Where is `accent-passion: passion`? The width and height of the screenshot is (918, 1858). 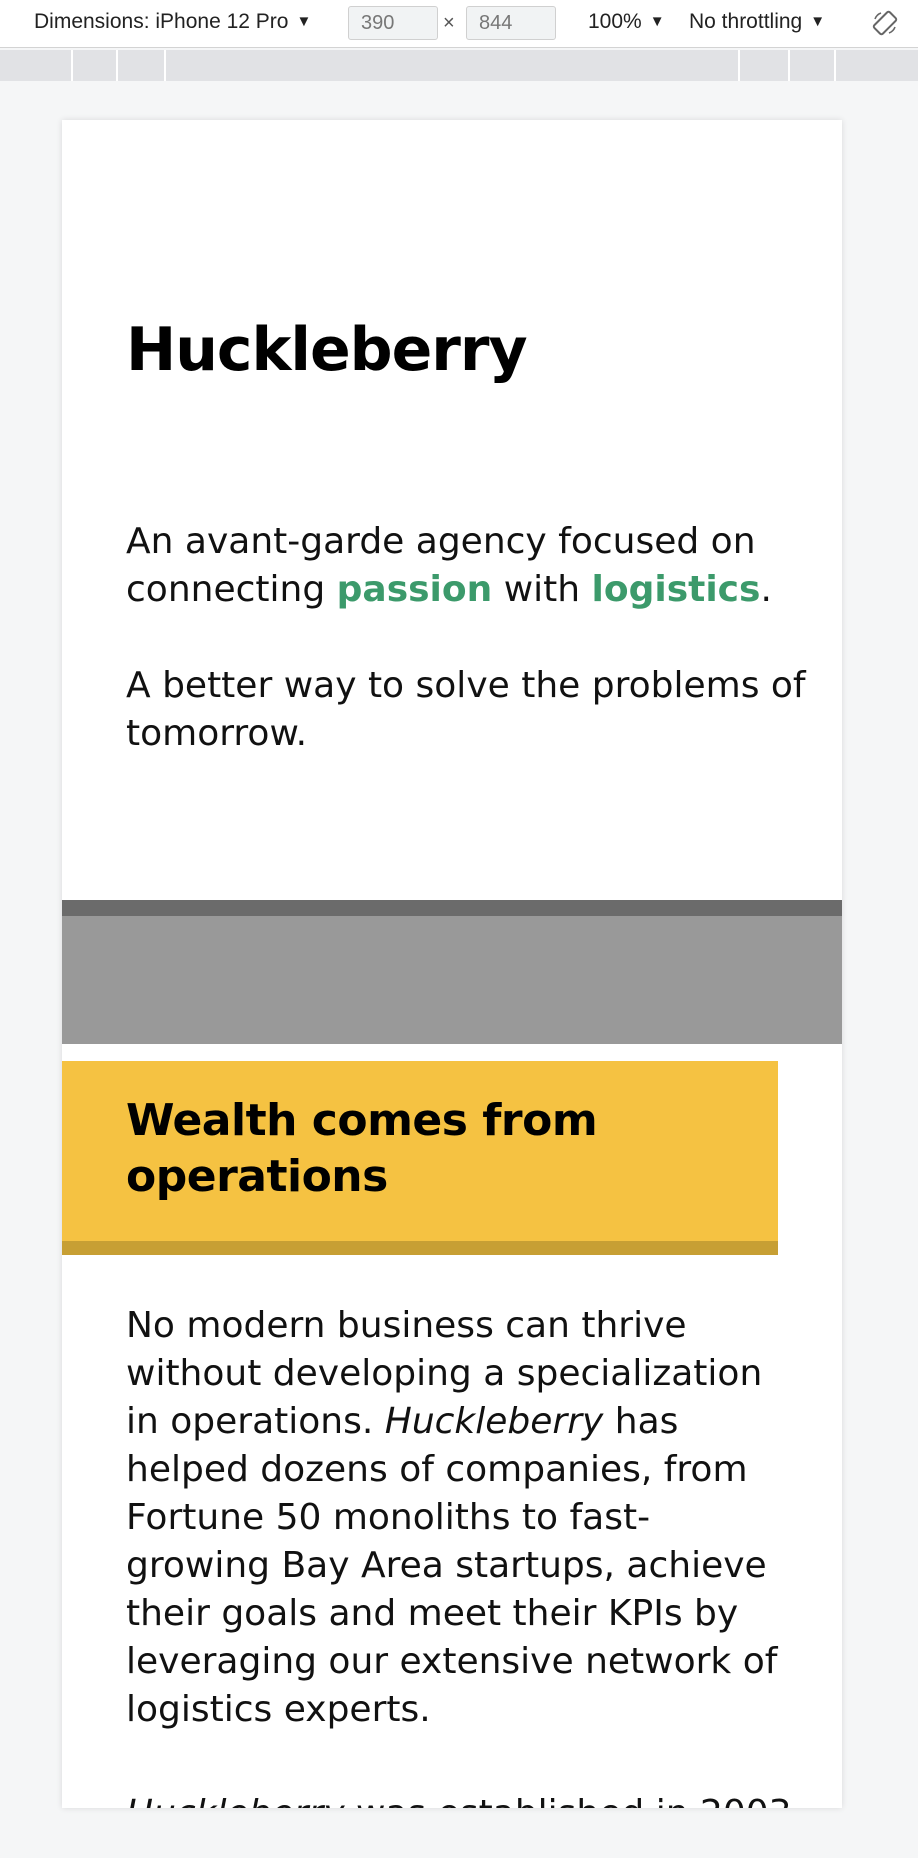 accent-passion: passion is located at coordinates (414, 589).